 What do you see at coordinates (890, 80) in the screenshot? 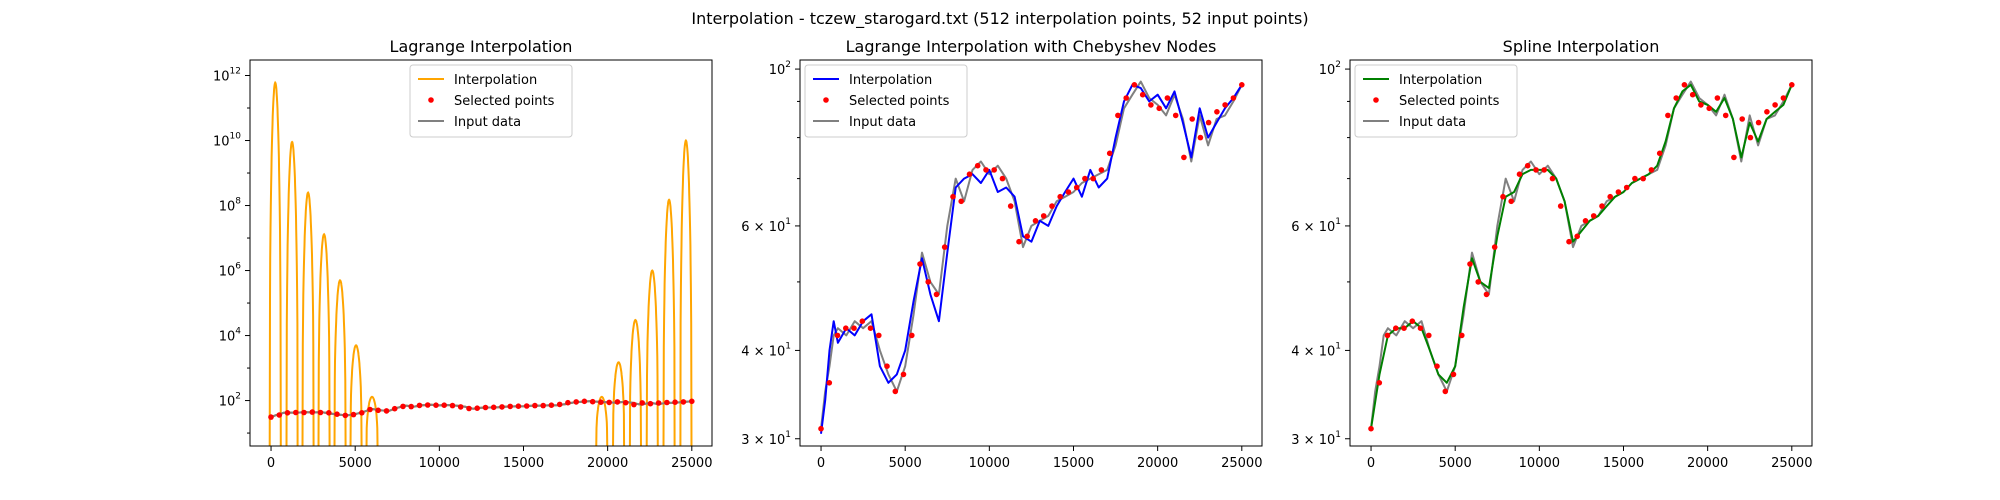
I see `chebyshev-legend-label: Interpolation` at bounding box center [890, 80].